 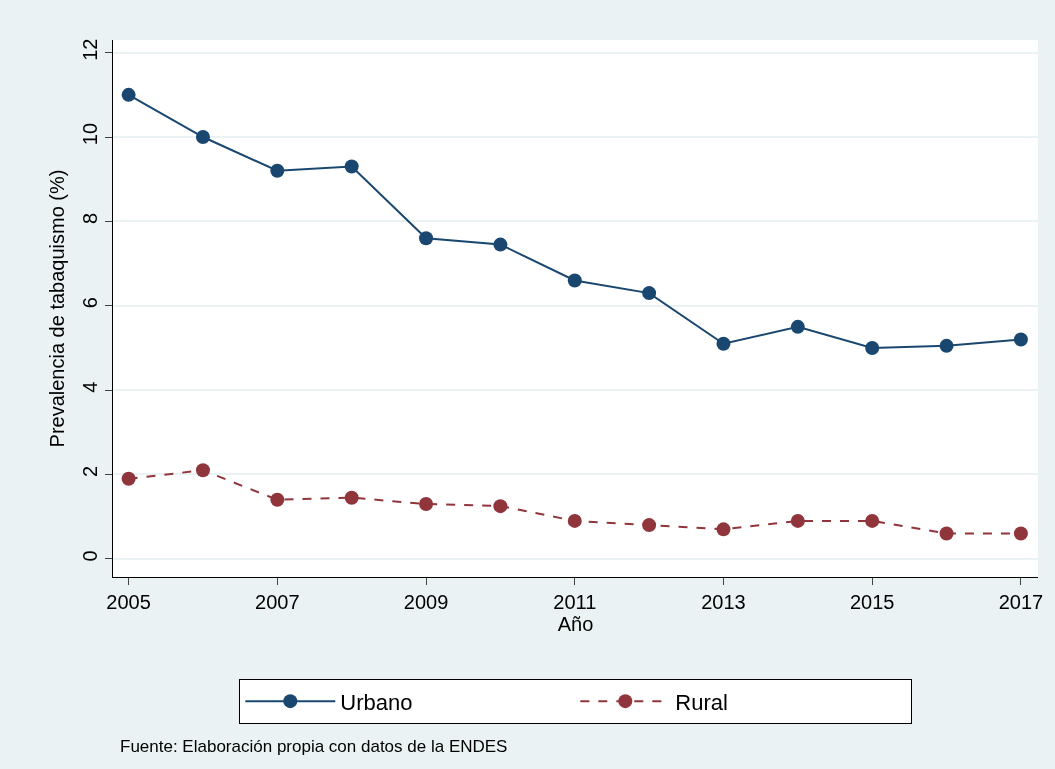 I want to click on x-tick-label: 2013, so click(x=723, y=602).